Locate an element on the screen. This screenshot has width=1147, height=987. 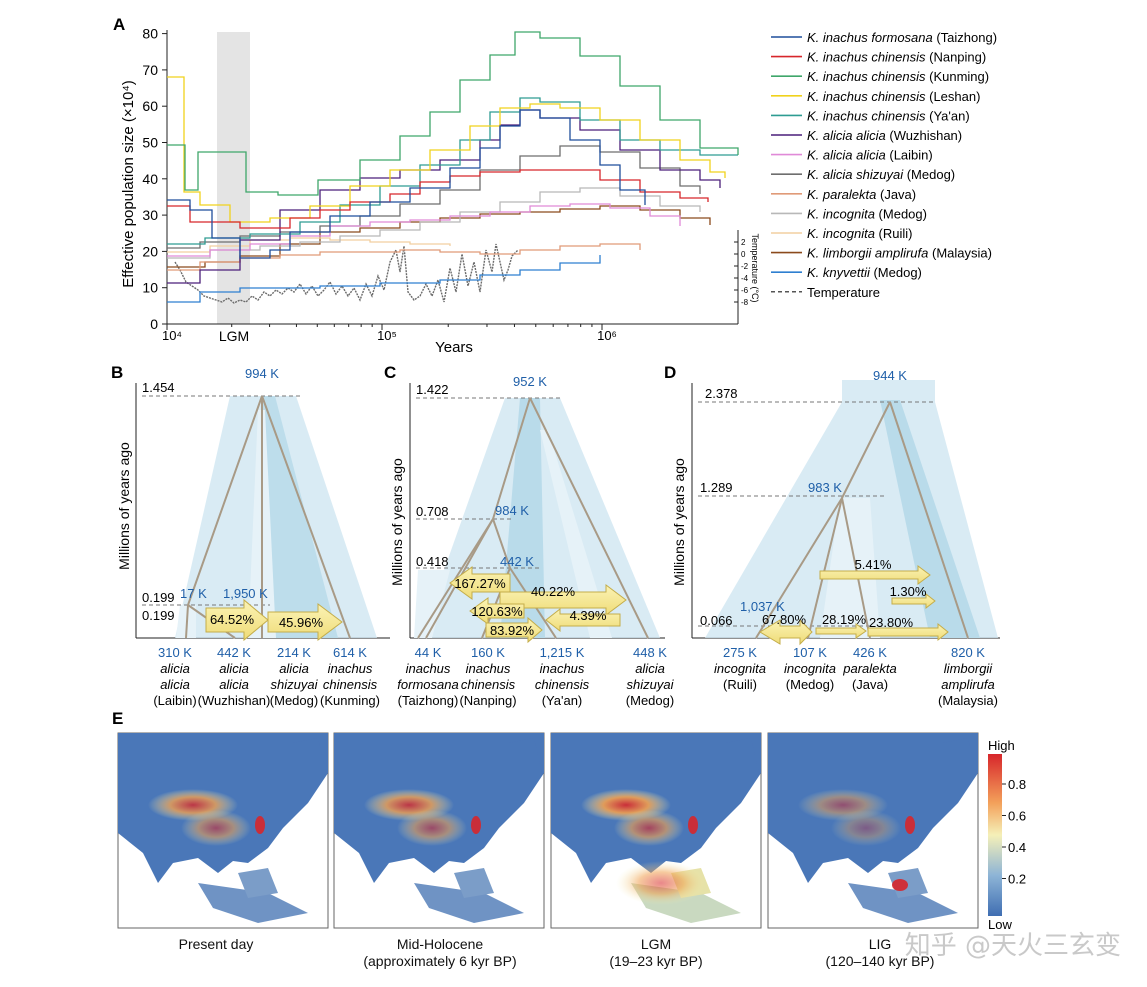
c-ne2: 442 K is located at coordinates (517, 561).